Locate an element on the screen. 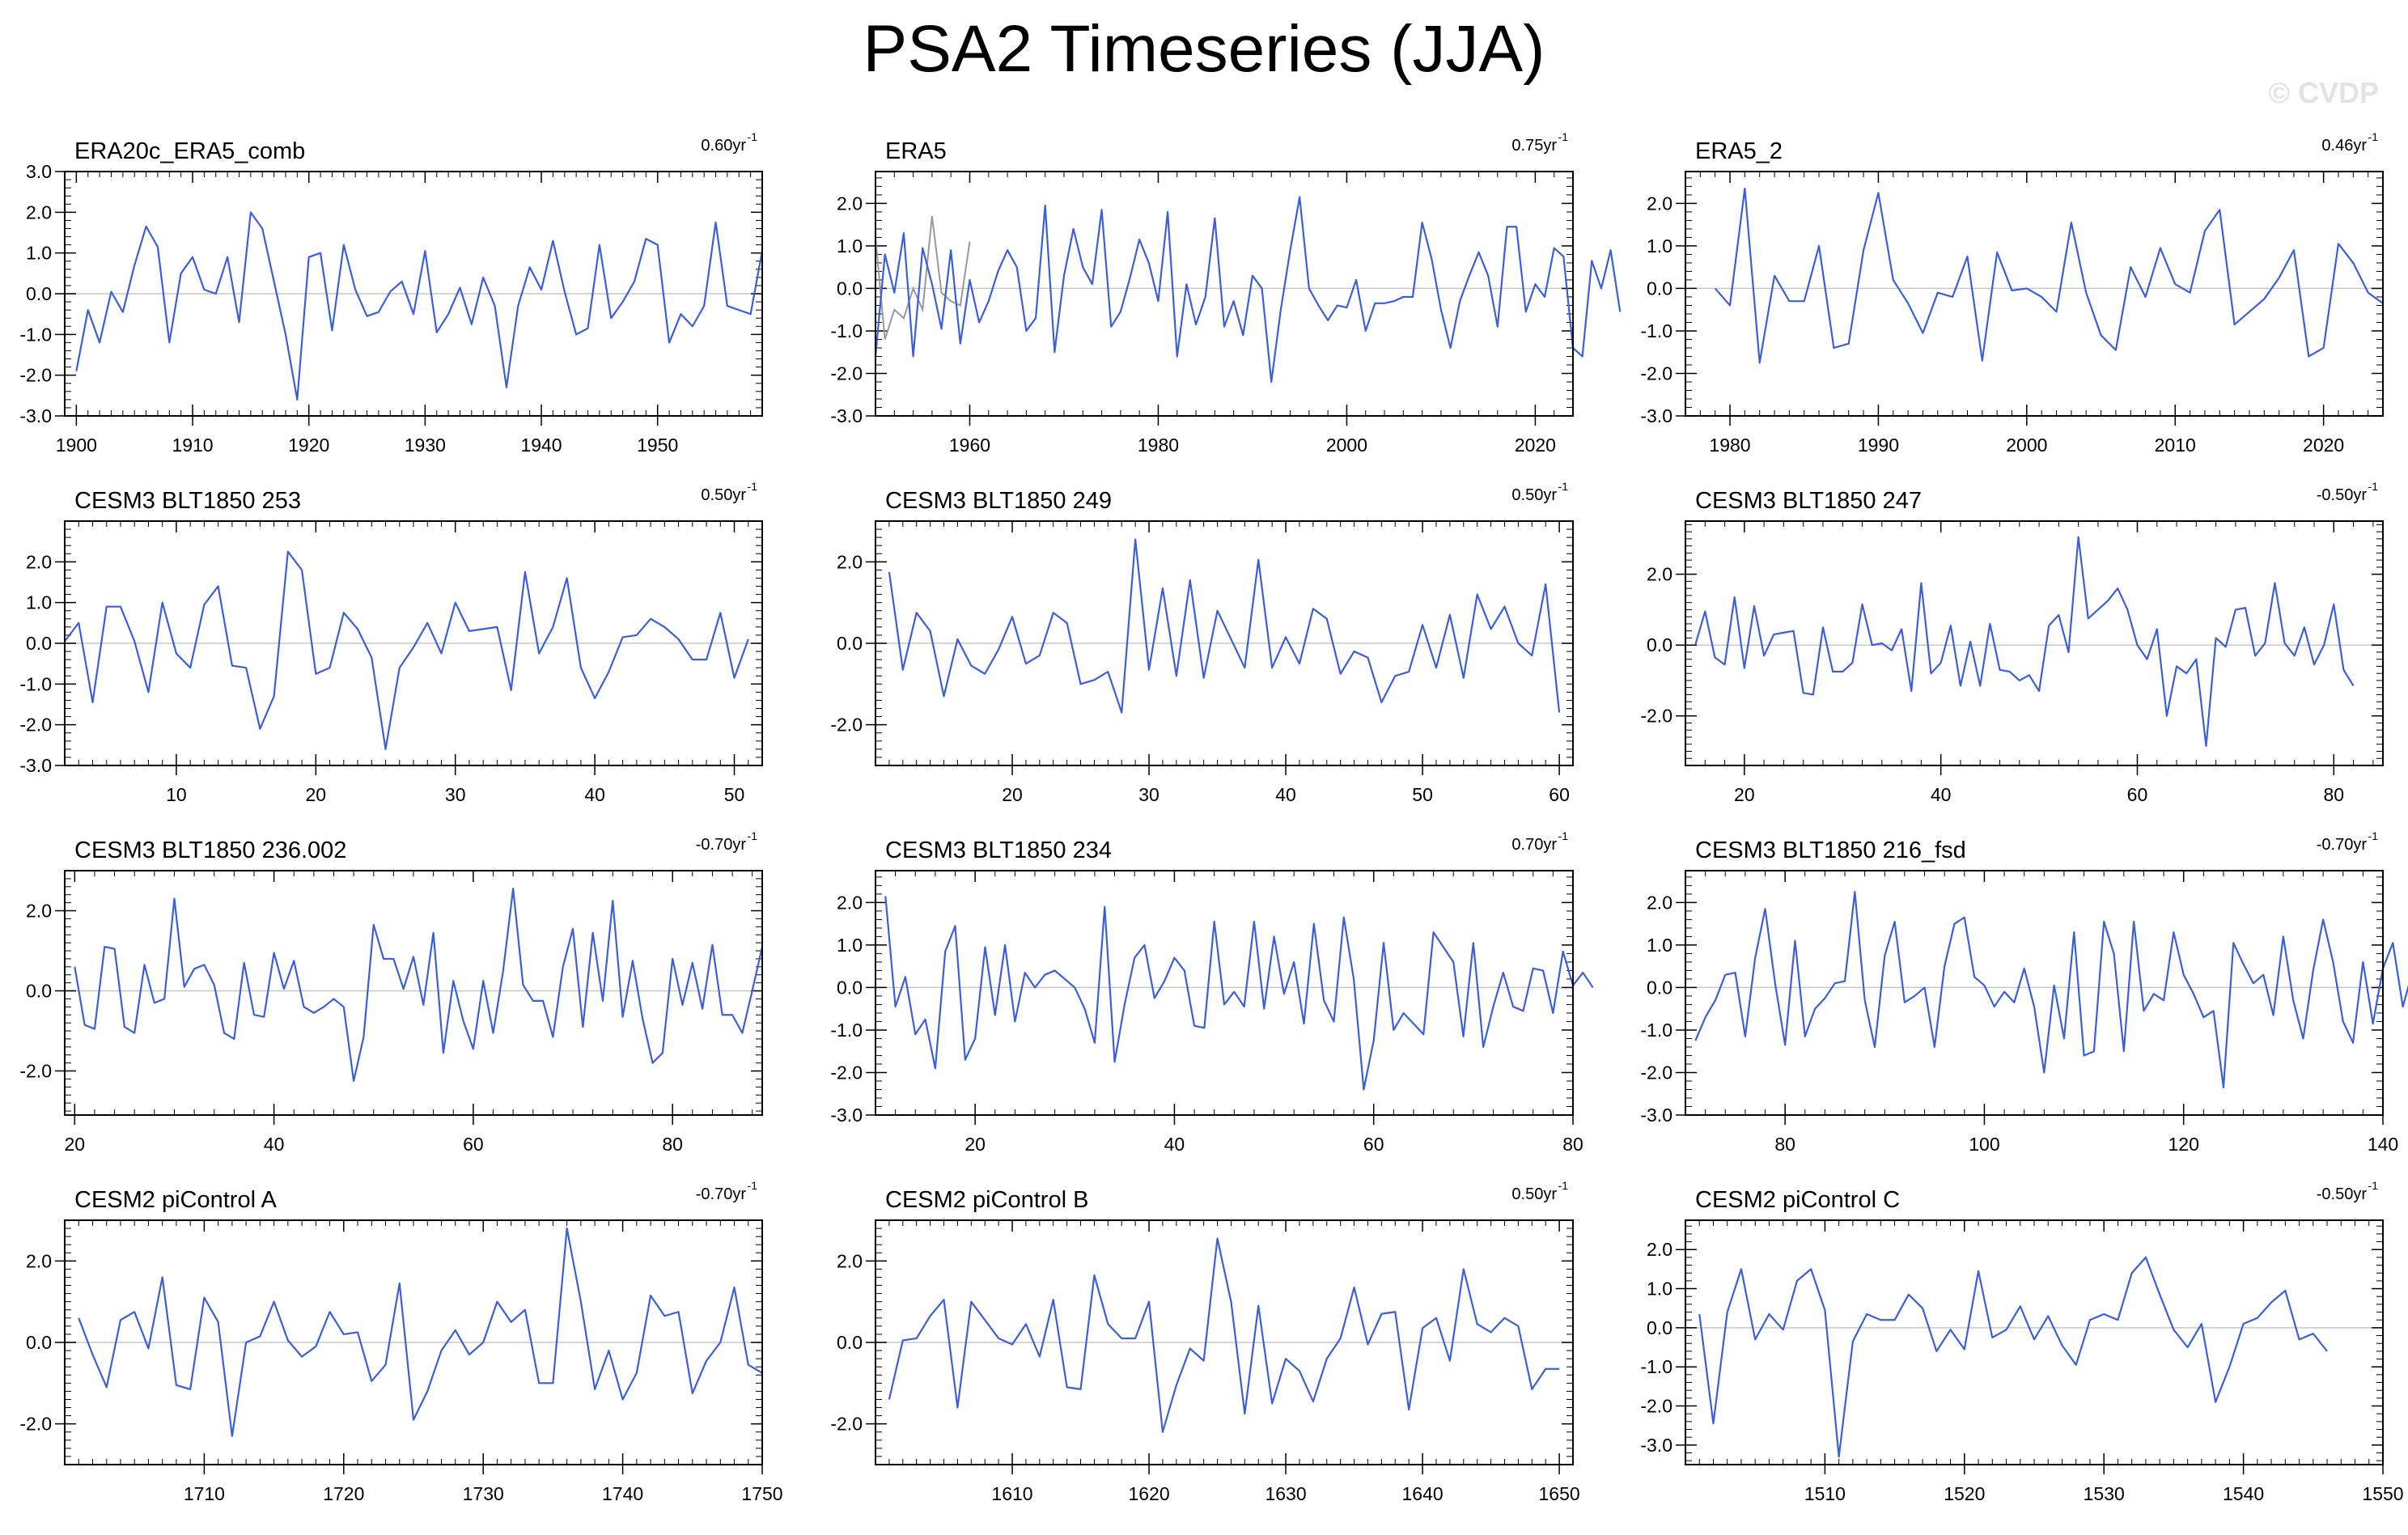 The width and height of the screenshot is (2408, 1535). x-tick-label: 1940 is located at coordinates (541, 445).